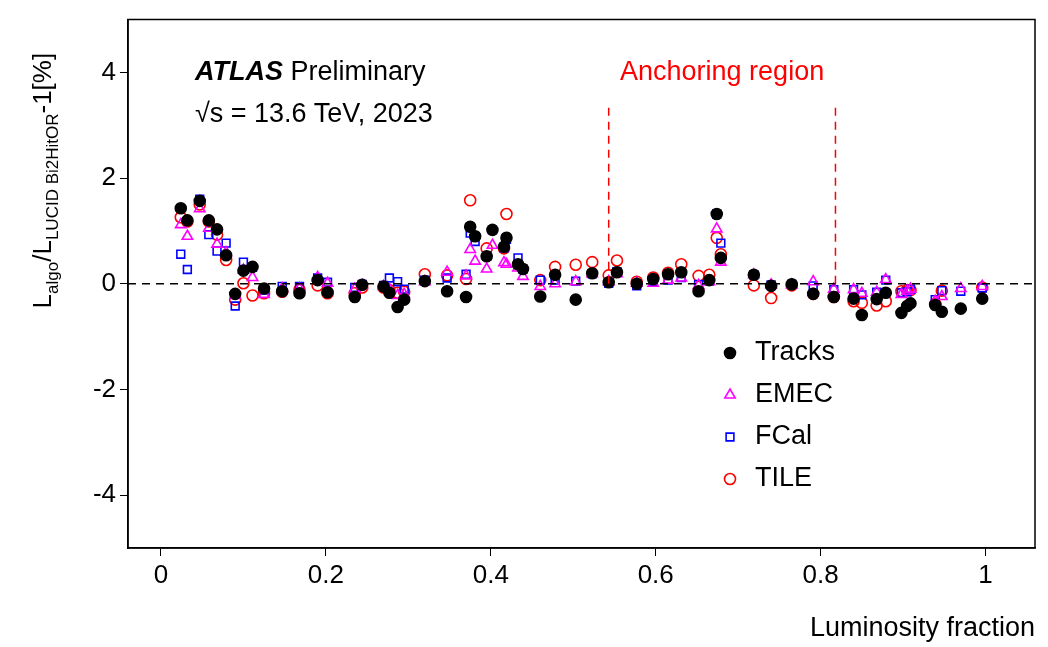 The height and width of the screenshot is (647, 1048). What do you see at coordinates (784, 477) in the screenshot?
I see `legend-label: TILE` at bounding box center [784, 477].